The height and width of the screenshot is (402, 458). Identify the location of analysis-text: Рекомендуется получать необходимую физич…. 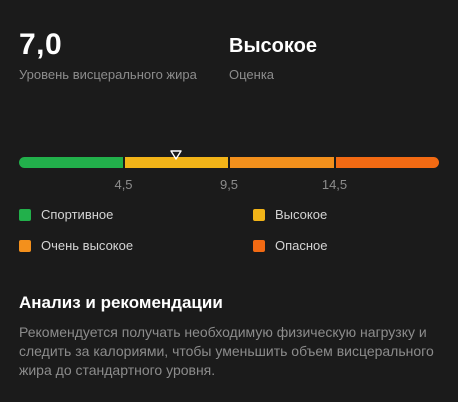
(226, 351).